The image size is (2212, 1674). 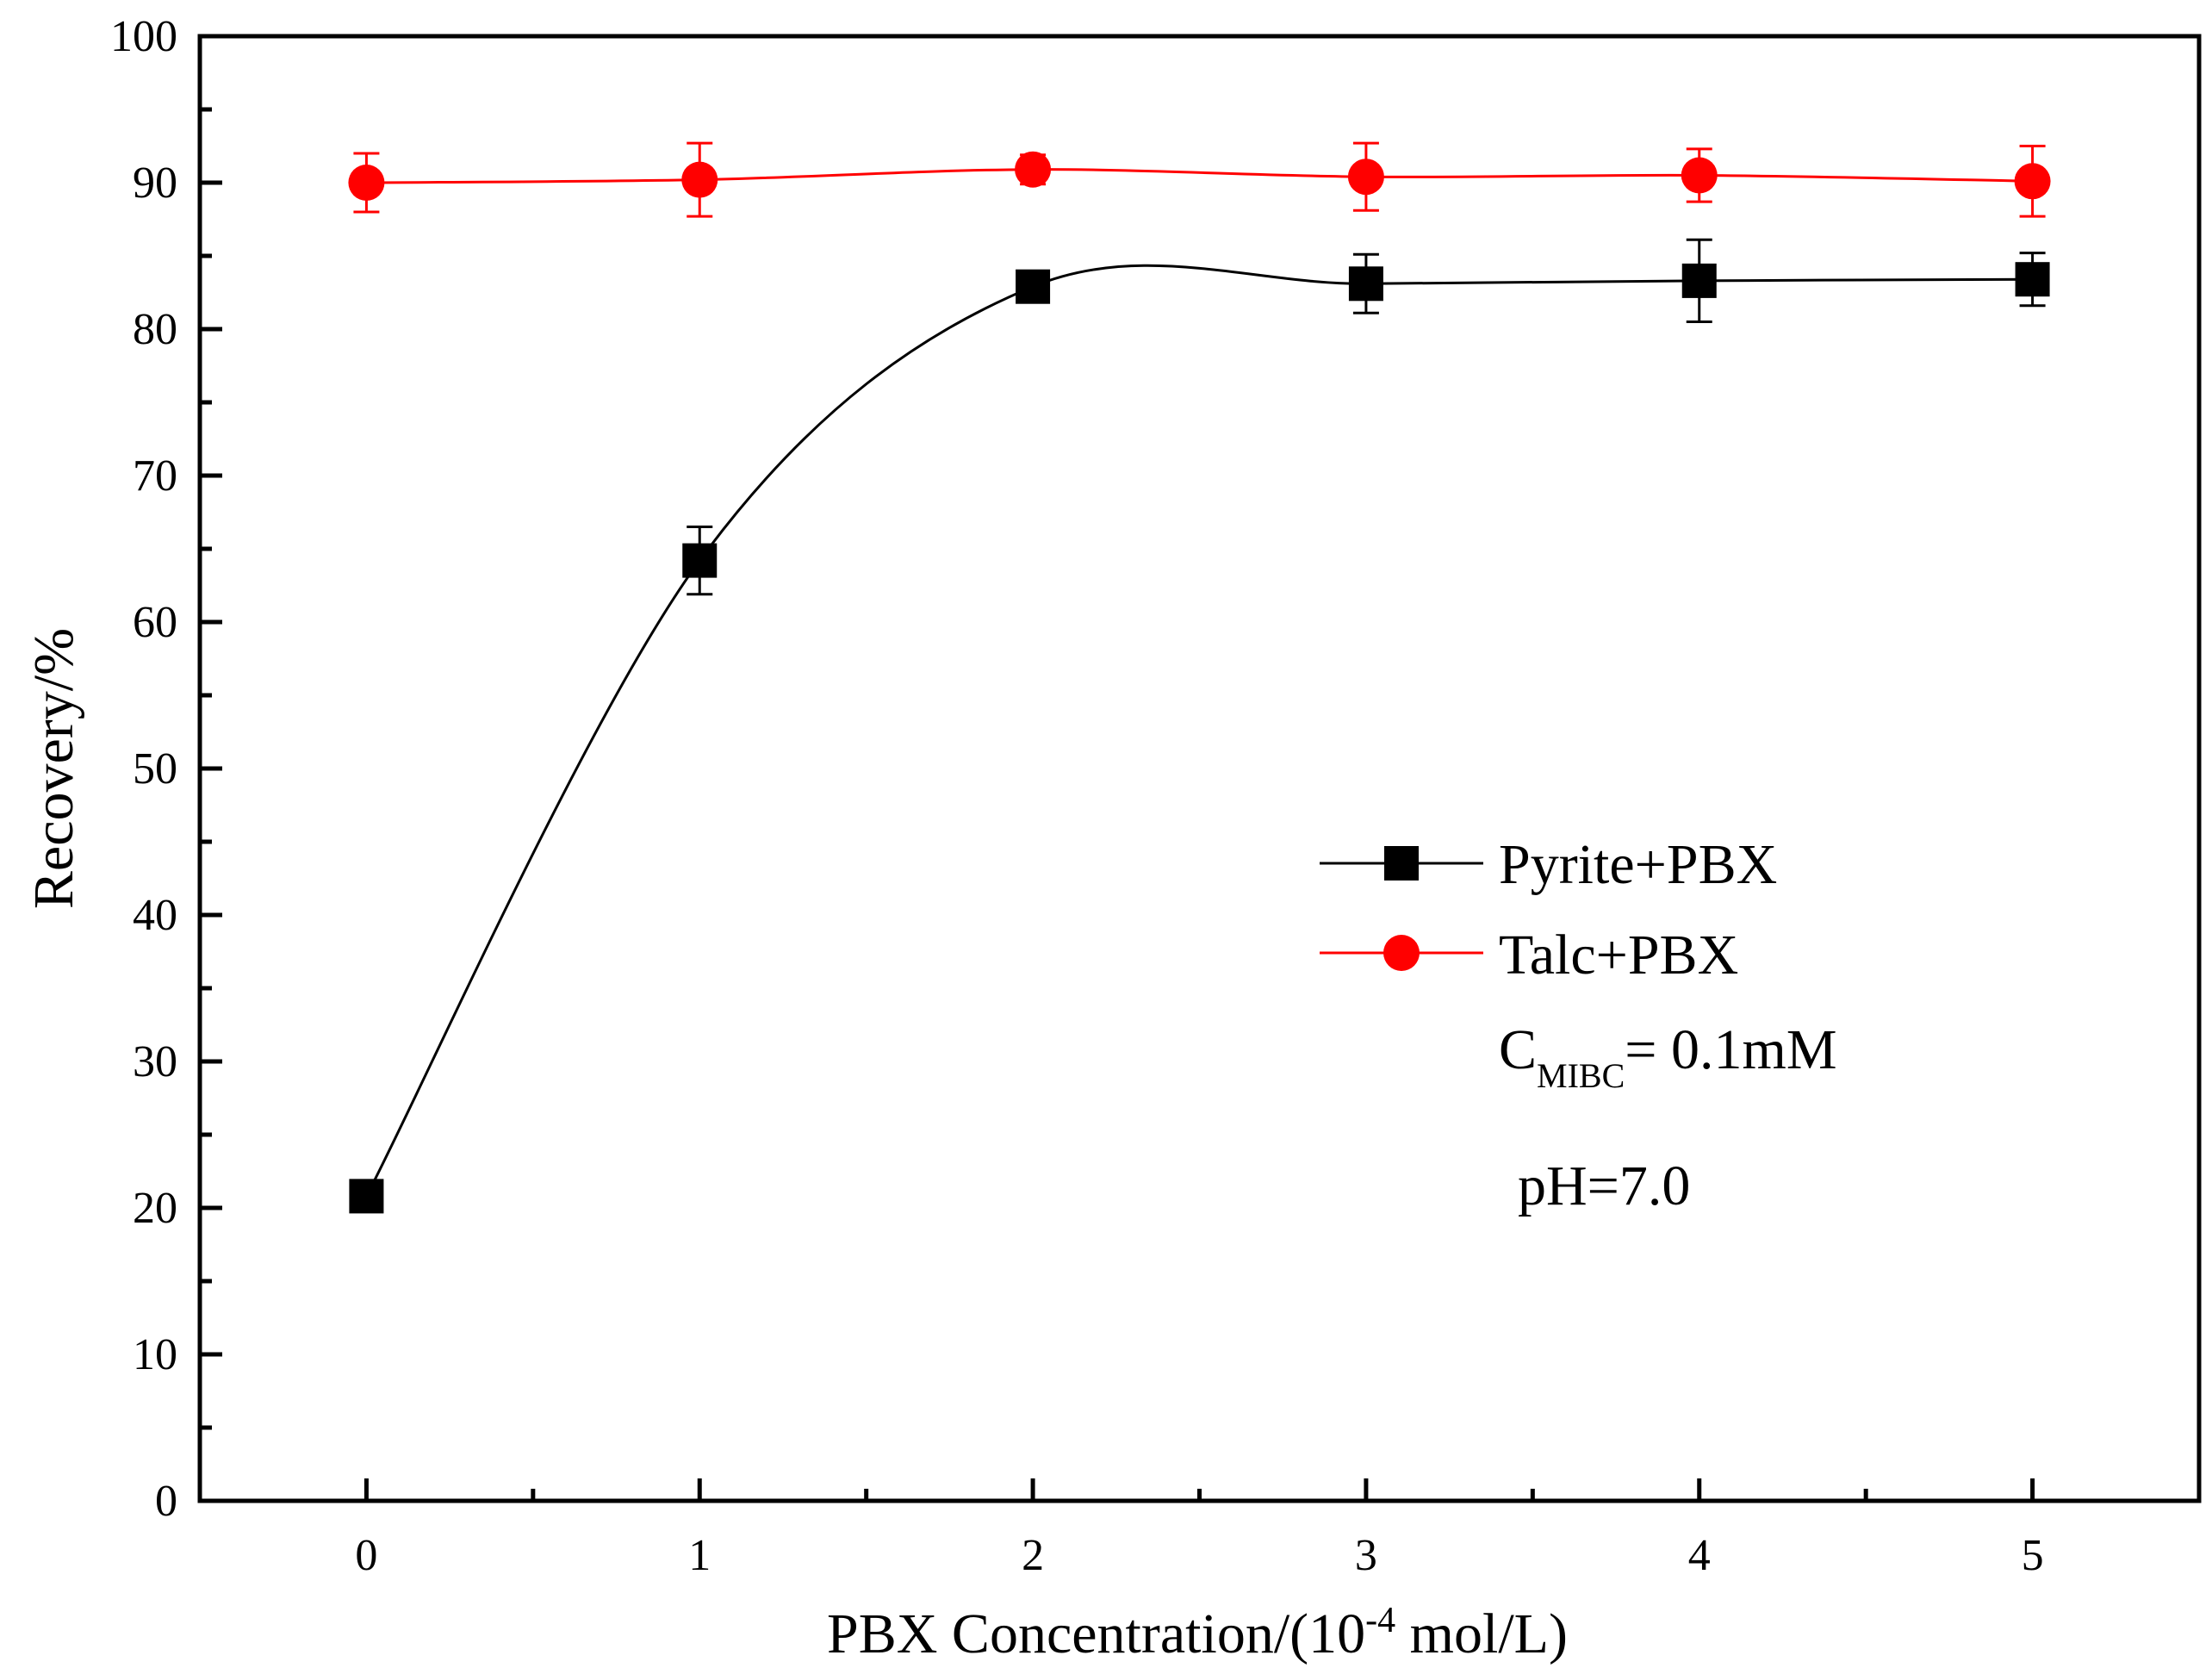 I want to click on y-tick-label: 30, so click(x=155, y=1061).